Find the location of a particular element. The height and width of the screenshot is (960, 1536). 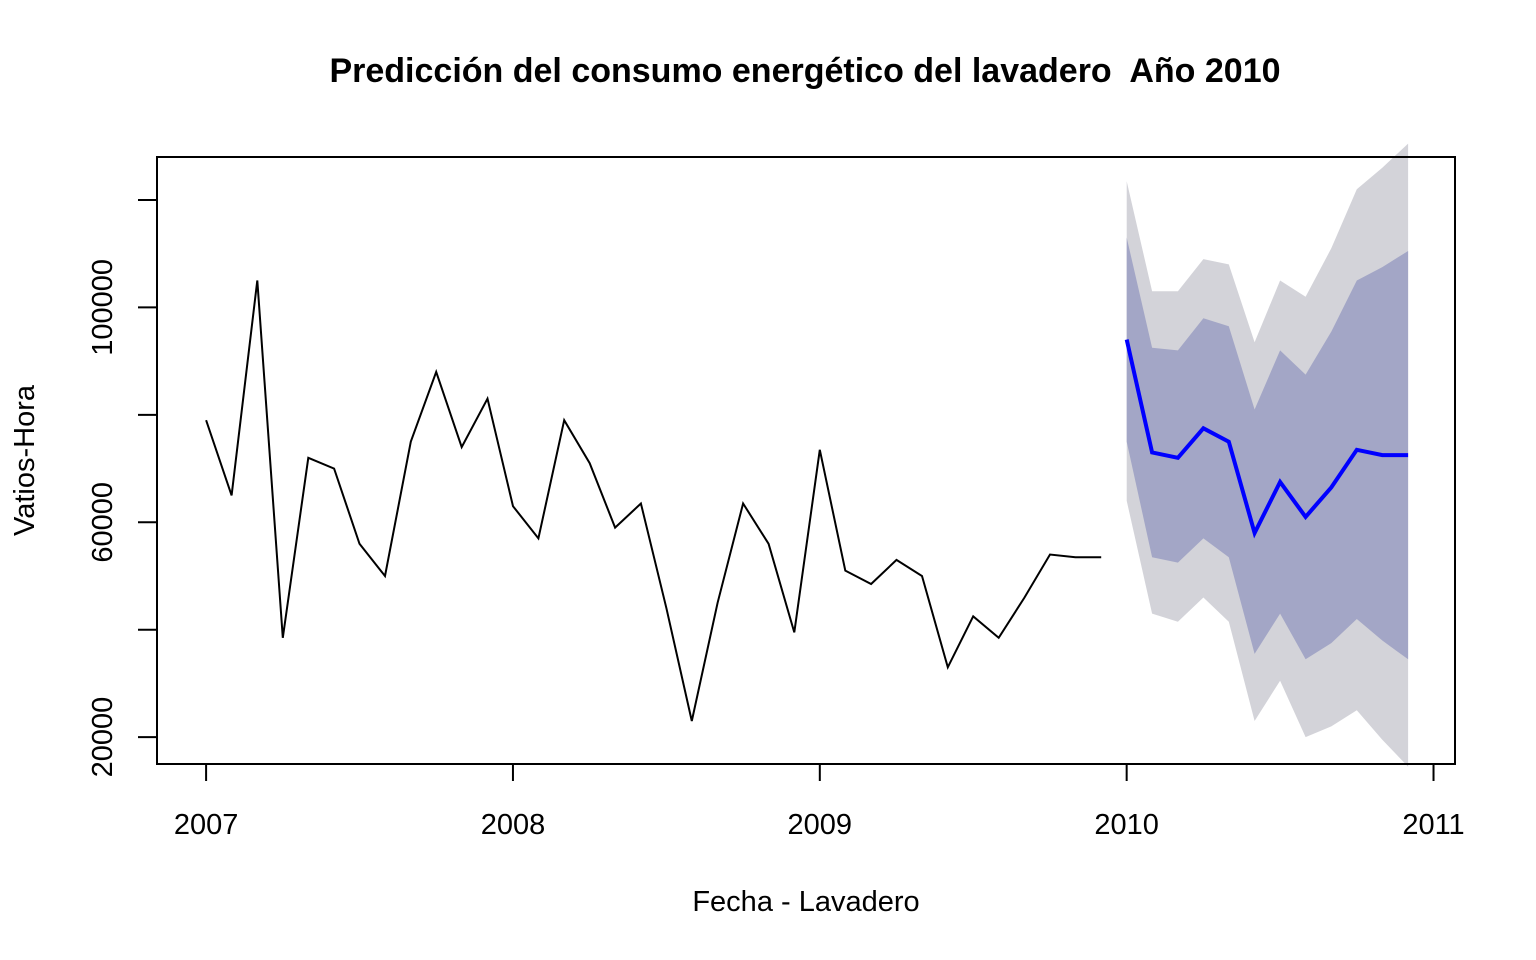

x-tick-label: 2009 is located at coordinates (820, 825).